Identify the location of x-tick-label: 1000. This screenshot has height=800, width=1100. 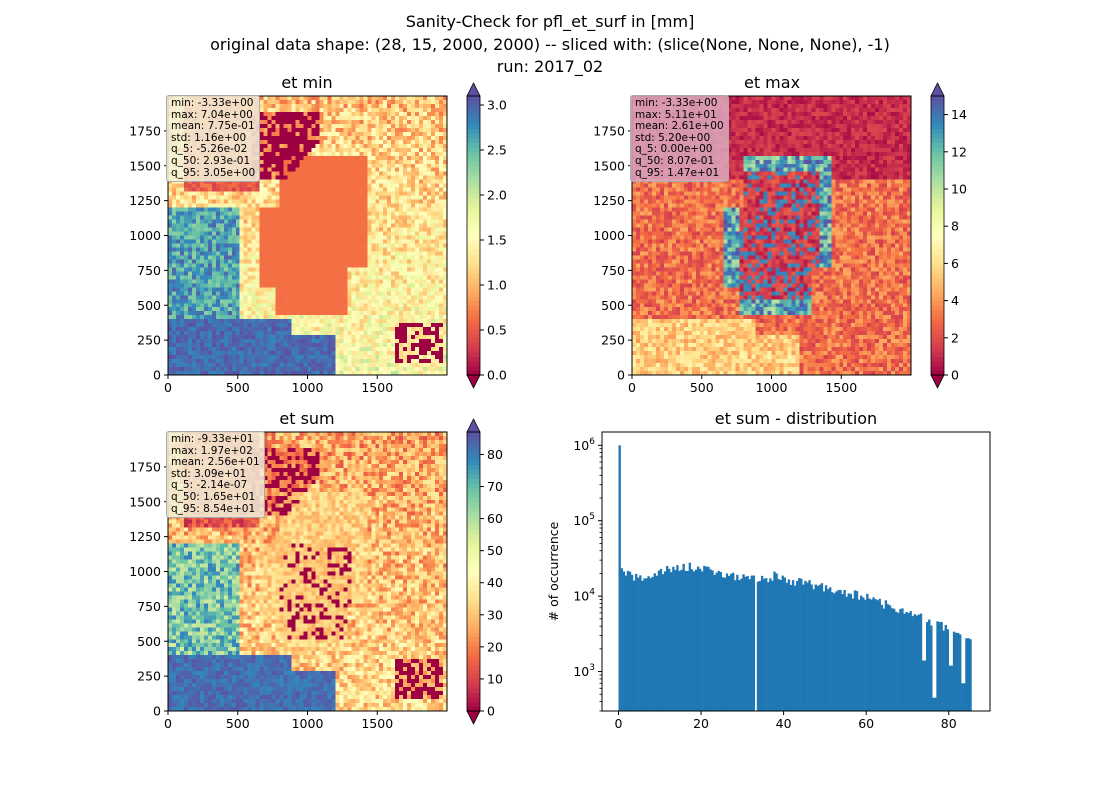
(308, 723).